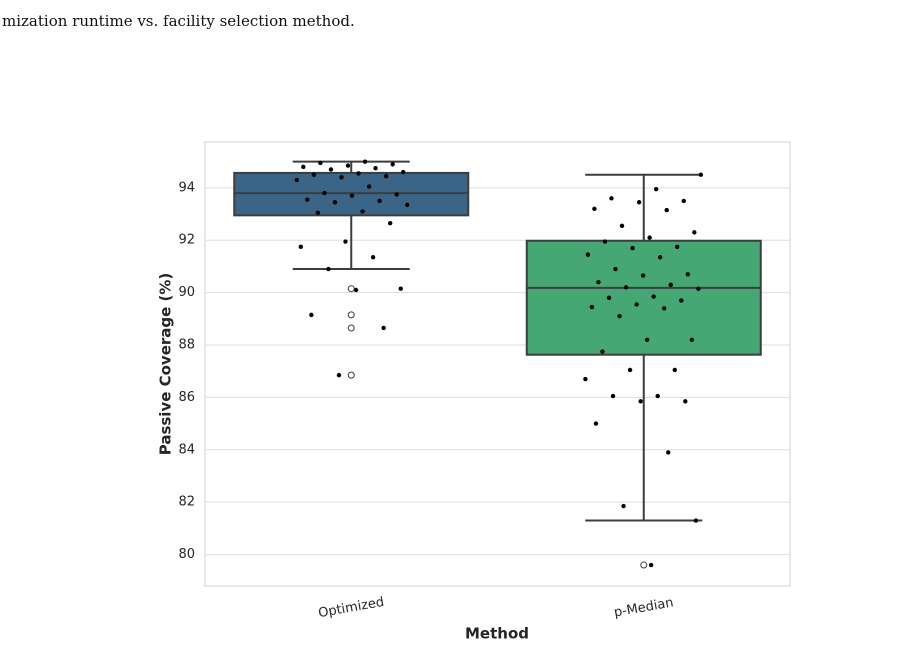 This screenshot has height=646, width=919. What do you see at coordinates (497, 634) in the screenshot?
I see `x-axis-label: Method` at bounding box center [497, 634].